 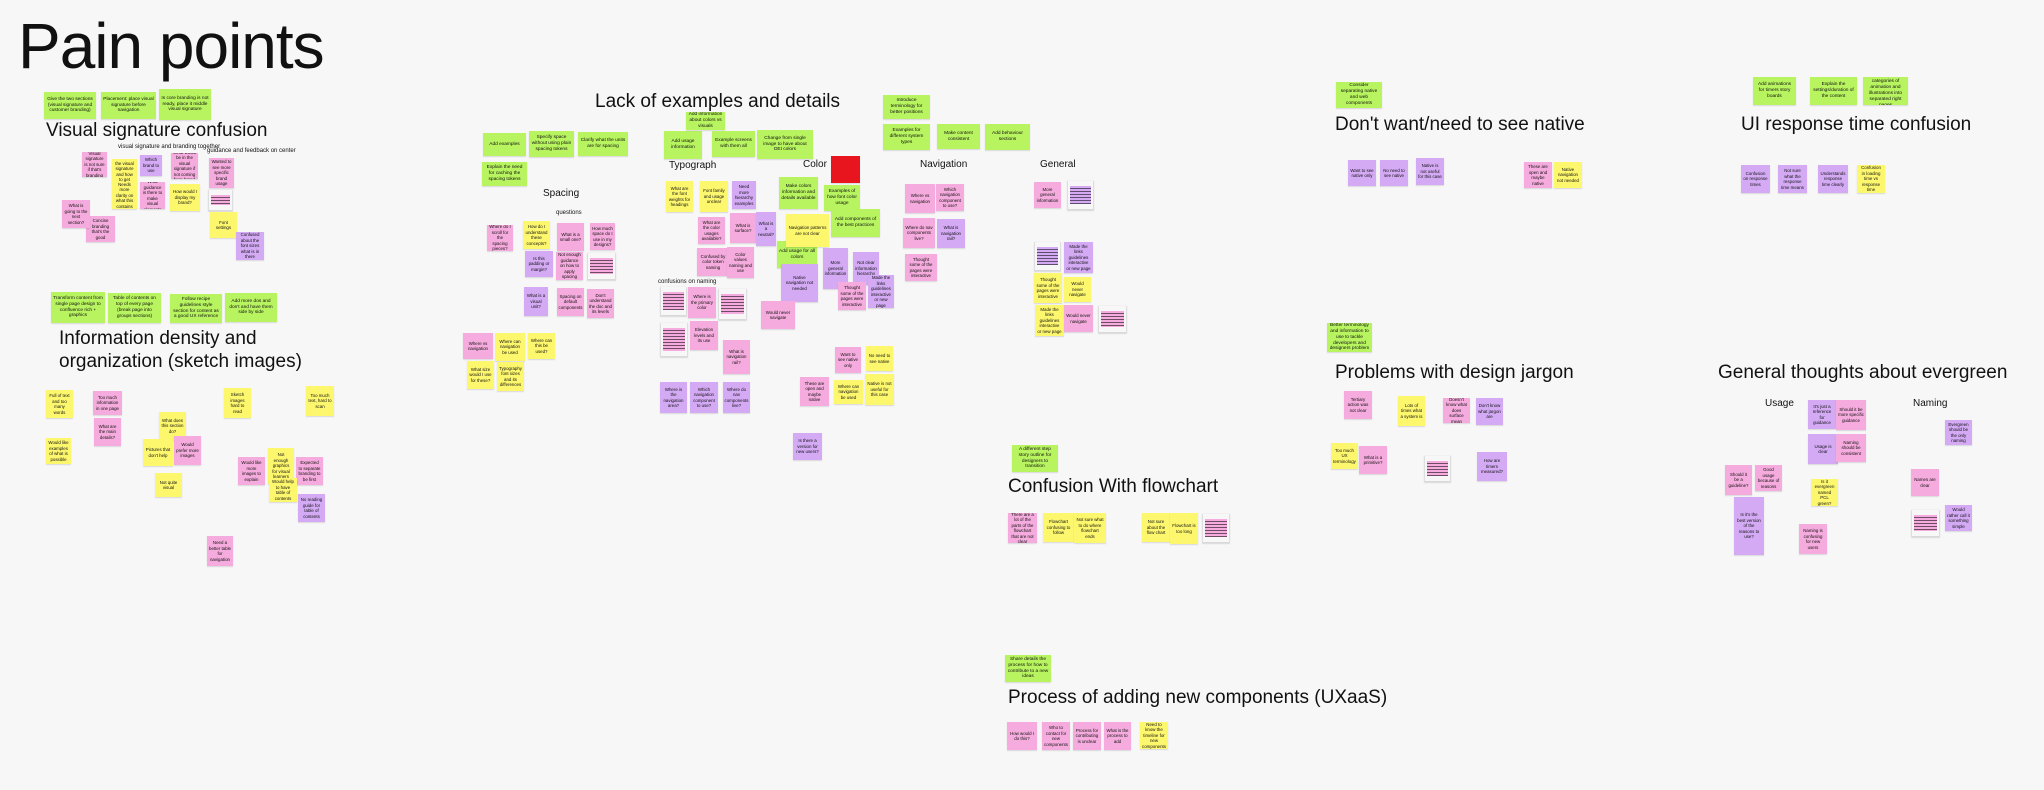 What do you see at coordinates (705, 121) in the screenshot?
I see `sticky-note-le-g6: Add information about colors vs visuals` at bounding box center [705, 121].